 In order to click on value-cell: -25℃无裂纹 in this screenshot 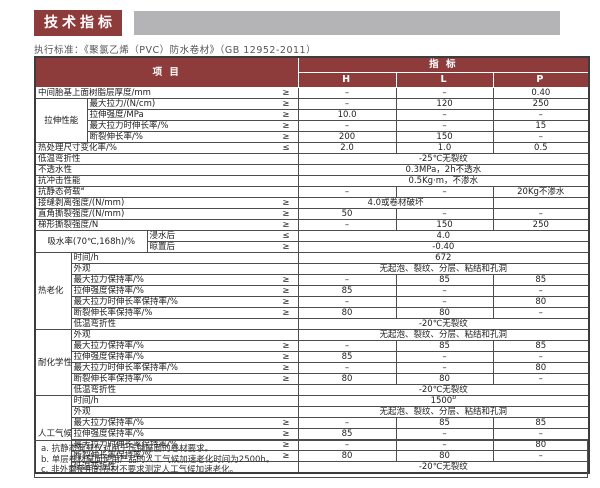, I will do `click(443, 159)`.